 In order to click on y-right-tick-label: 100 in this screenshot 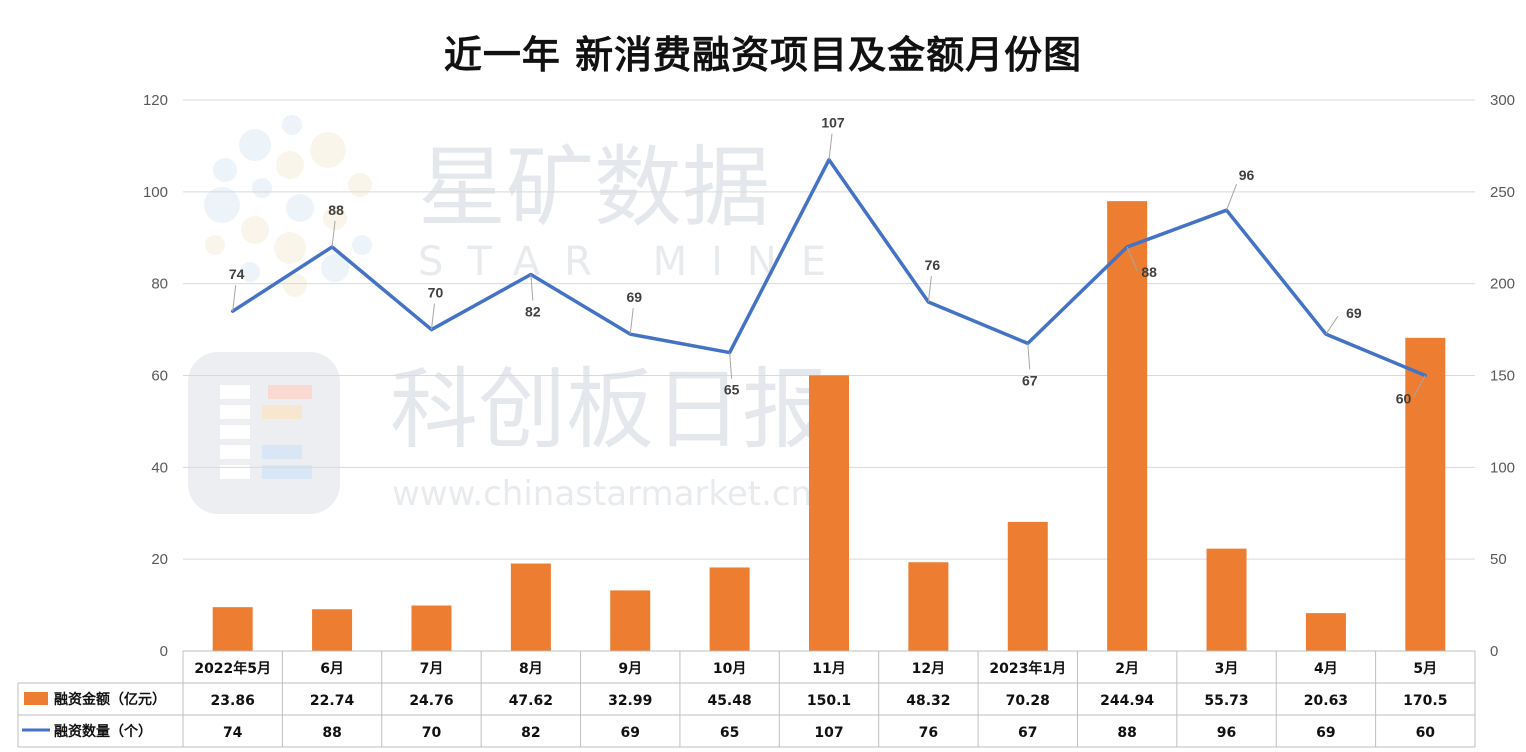, I will do `click(1502, 467)`.